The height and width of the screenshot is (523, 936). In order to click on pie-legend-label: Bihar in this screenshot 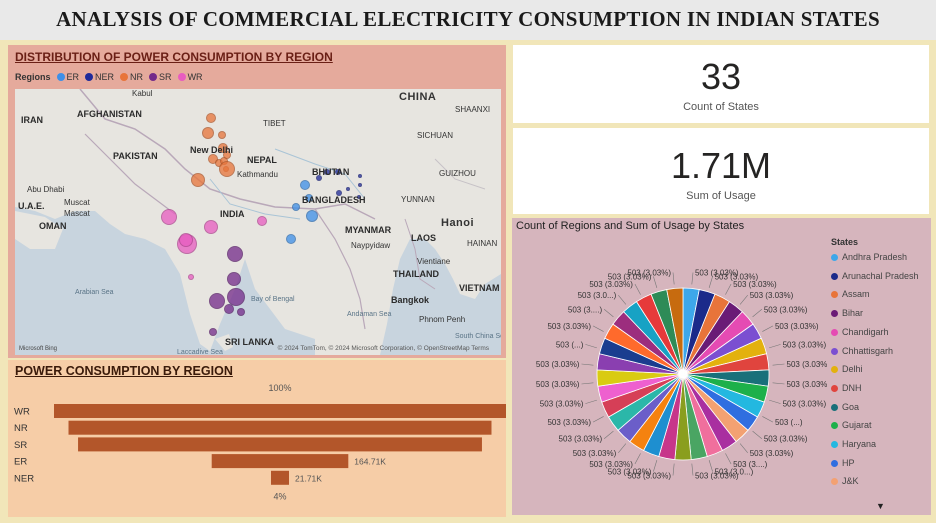, I will do `click(853, 313)`.